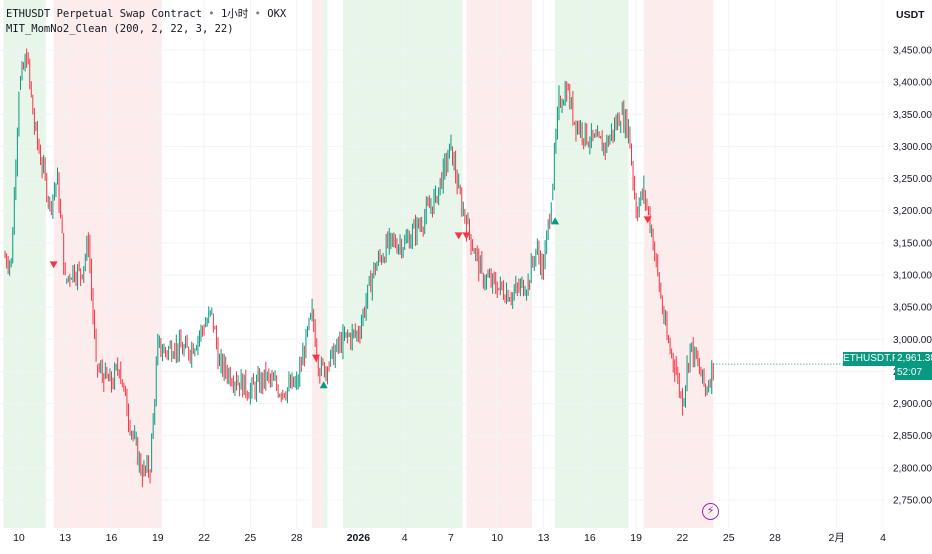  I want to click on price-tick-label: 2,900.00, so click(912, 404).